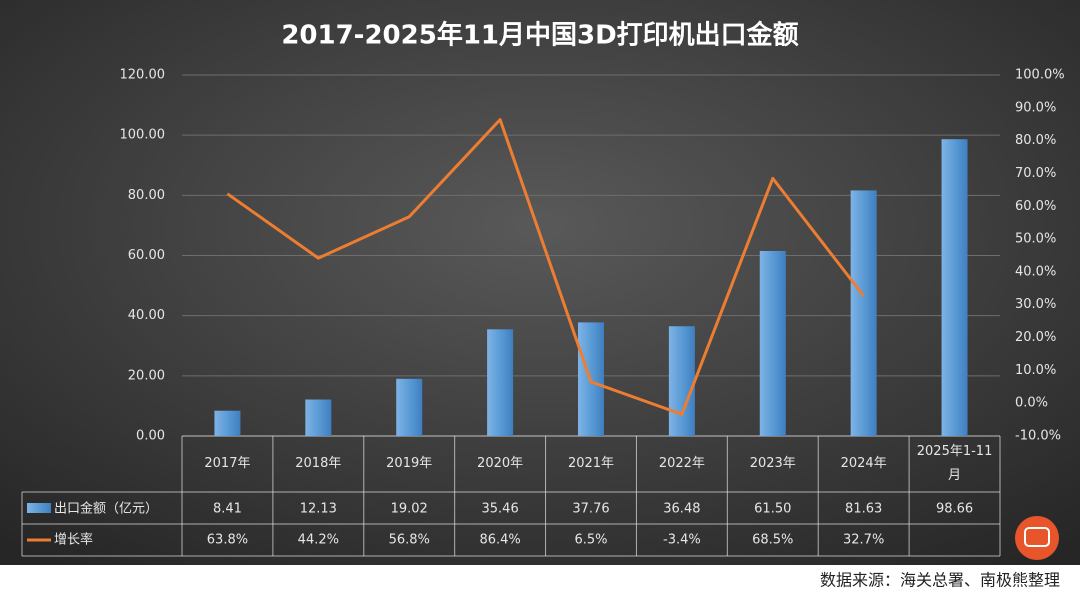 The width and height of the screenshot is (1080, 601). Describe the element at coordinates (1035, 206) in the screenshot. I see `y2-tick-label: 60.0%` at that location.